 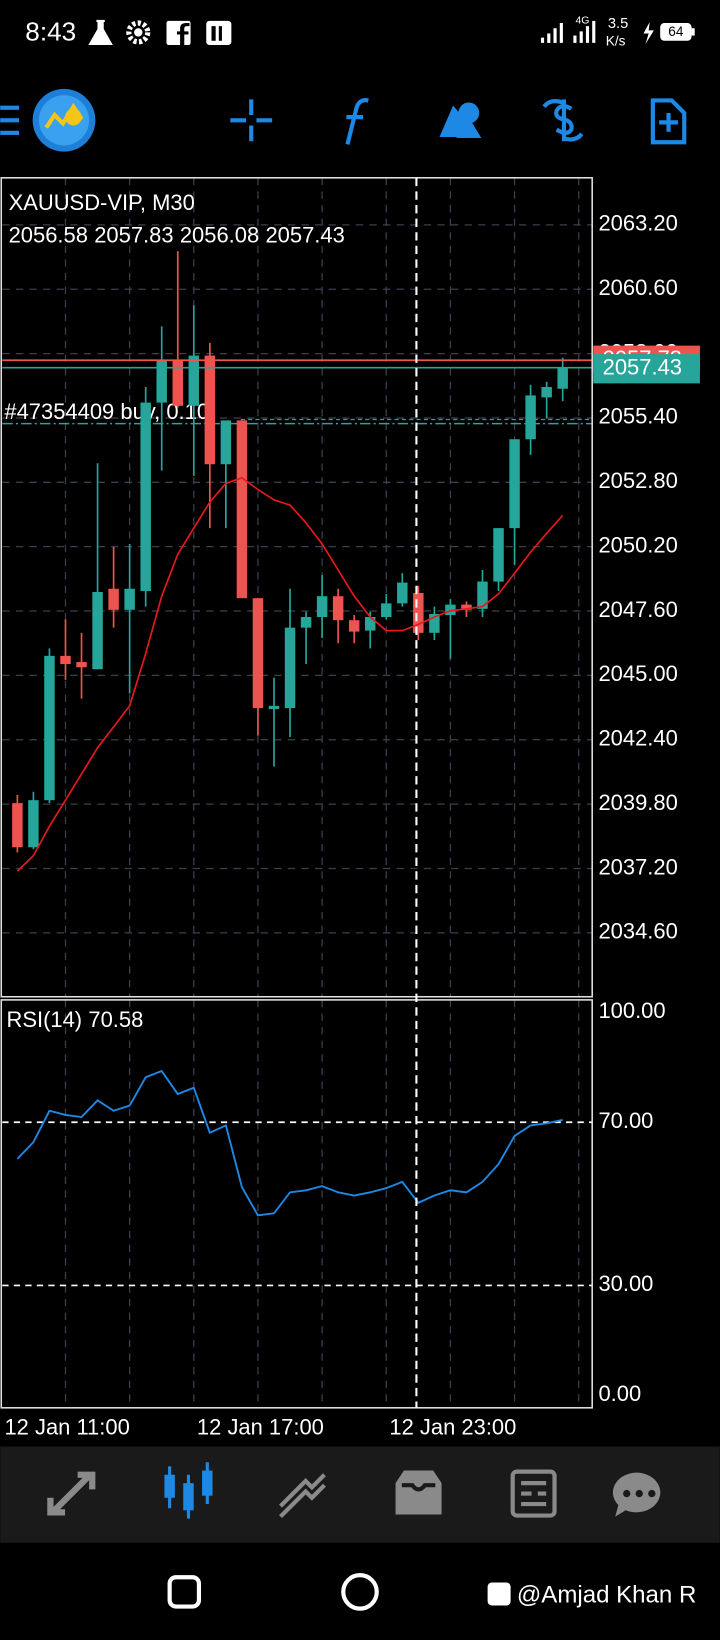 What do you see at coordinates (260, 1427) in the screenshot?
I see `x-tick-label: 12 Jan 17:00` at bounding box center [260, 1427].